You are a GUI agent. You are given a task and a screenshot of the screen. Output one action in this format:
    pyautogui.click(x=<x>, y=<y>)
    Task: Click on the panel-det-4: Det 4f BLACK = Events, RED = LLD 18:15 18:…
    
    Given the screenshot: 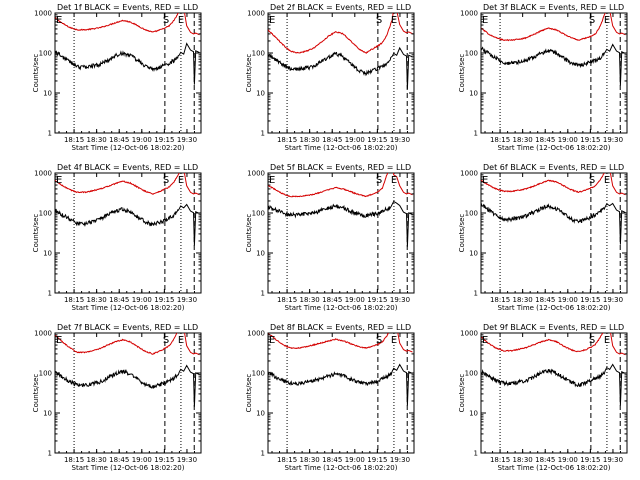 What is the action you would take?
    pyautogui.click(x=117, y=237)
    